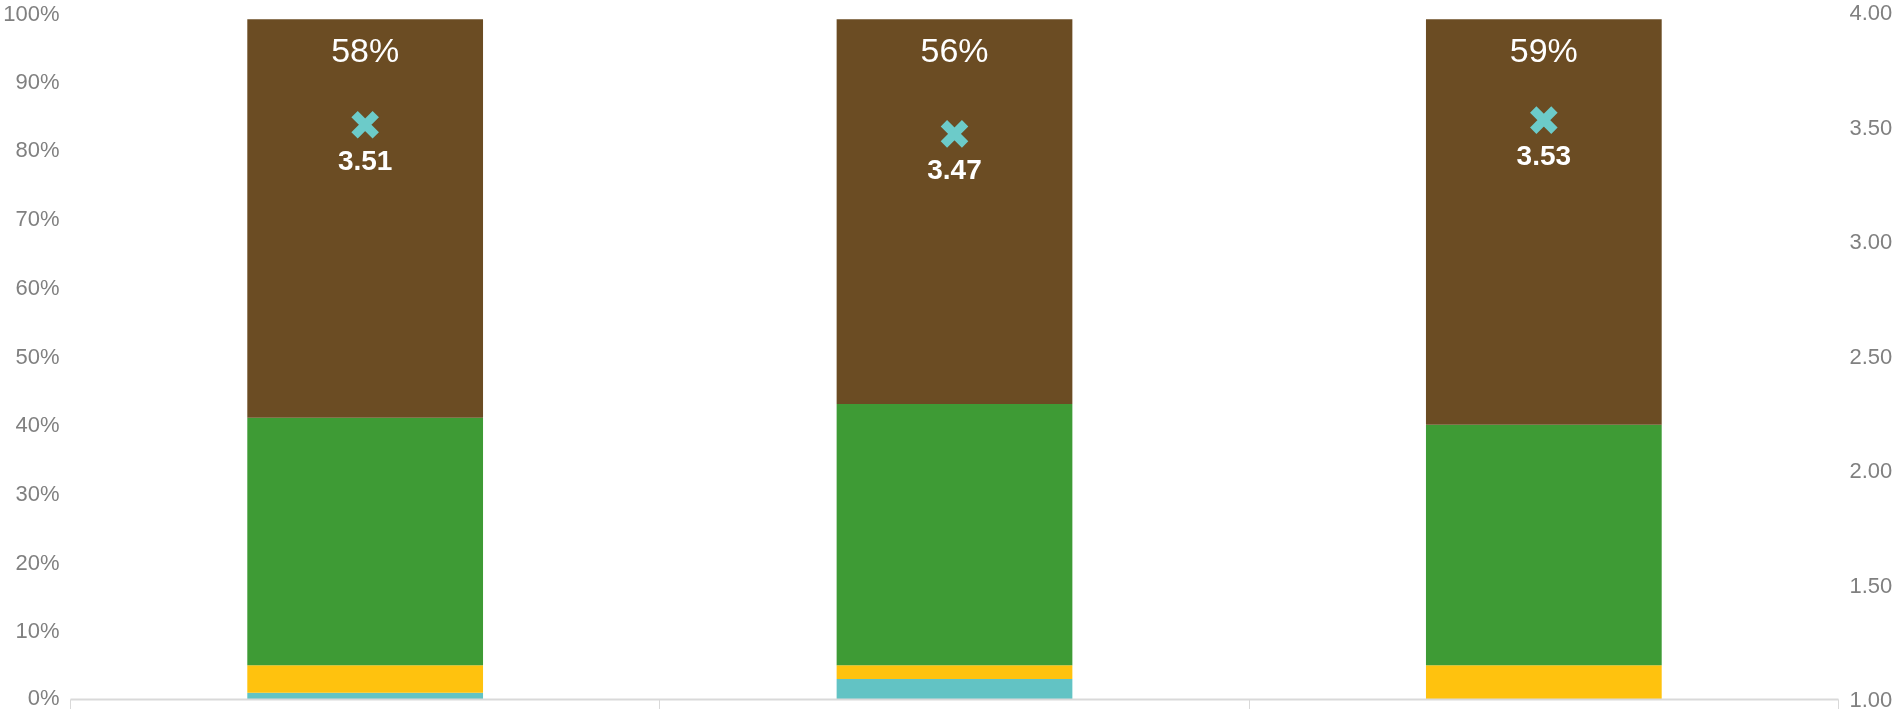 Image resolution: width=1895 pixels, height=709 pixels. What do you see at coordinates (1871, 356) in the screenshot?
I see `y2-tick-label: 2.50` at bounding box center [1871, 356].